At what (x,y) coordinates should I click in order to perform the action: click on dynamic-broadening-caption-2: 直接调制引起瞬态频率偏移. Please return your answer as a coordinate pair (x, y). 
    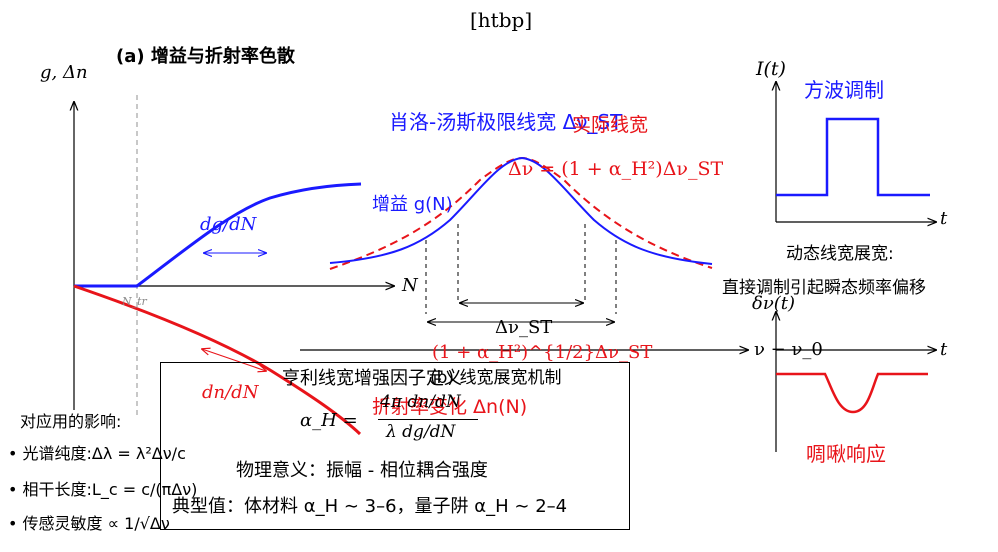
    Looking at the image, I should click on (824, 288).